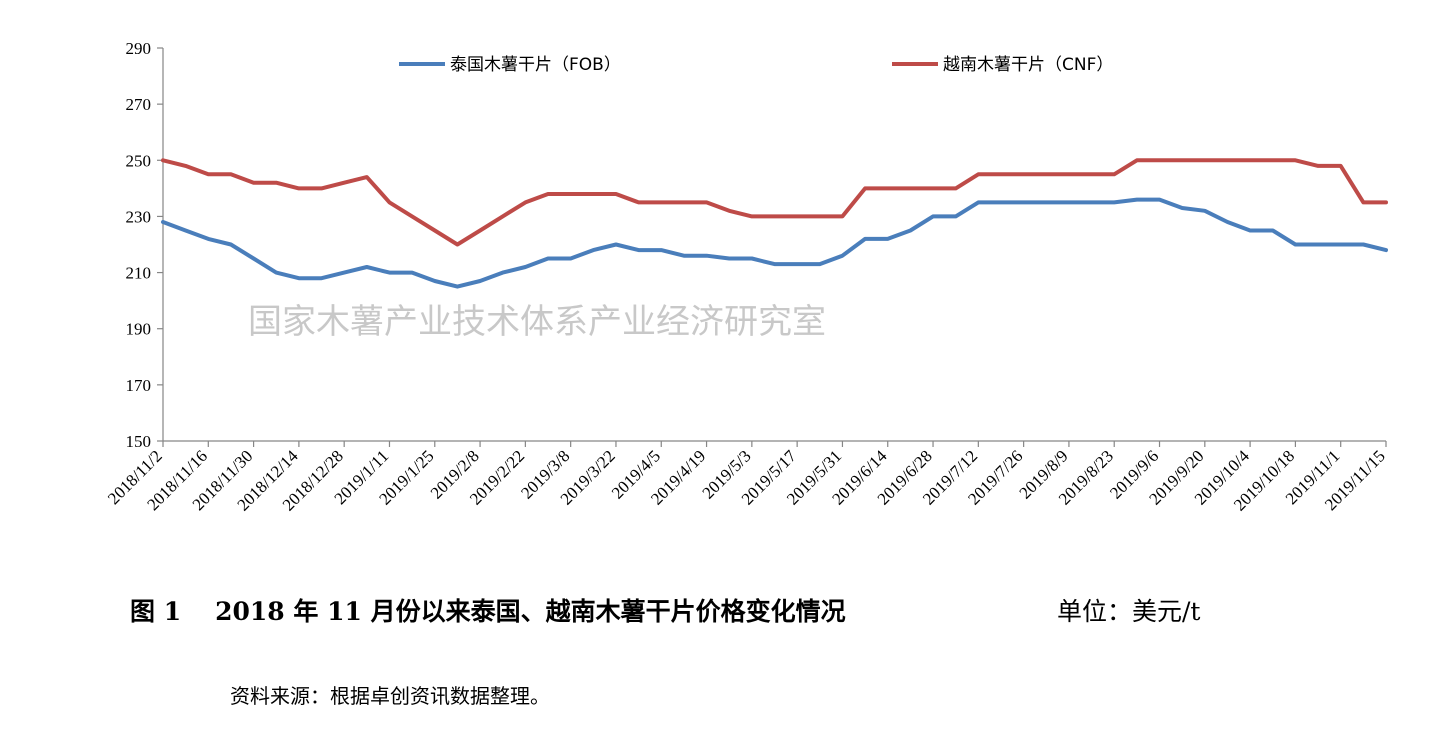  Describe the element at coordinates (535, 65) in the screenshot. I see `legend-label: 泰国木薯干片（FOB）` at that location.